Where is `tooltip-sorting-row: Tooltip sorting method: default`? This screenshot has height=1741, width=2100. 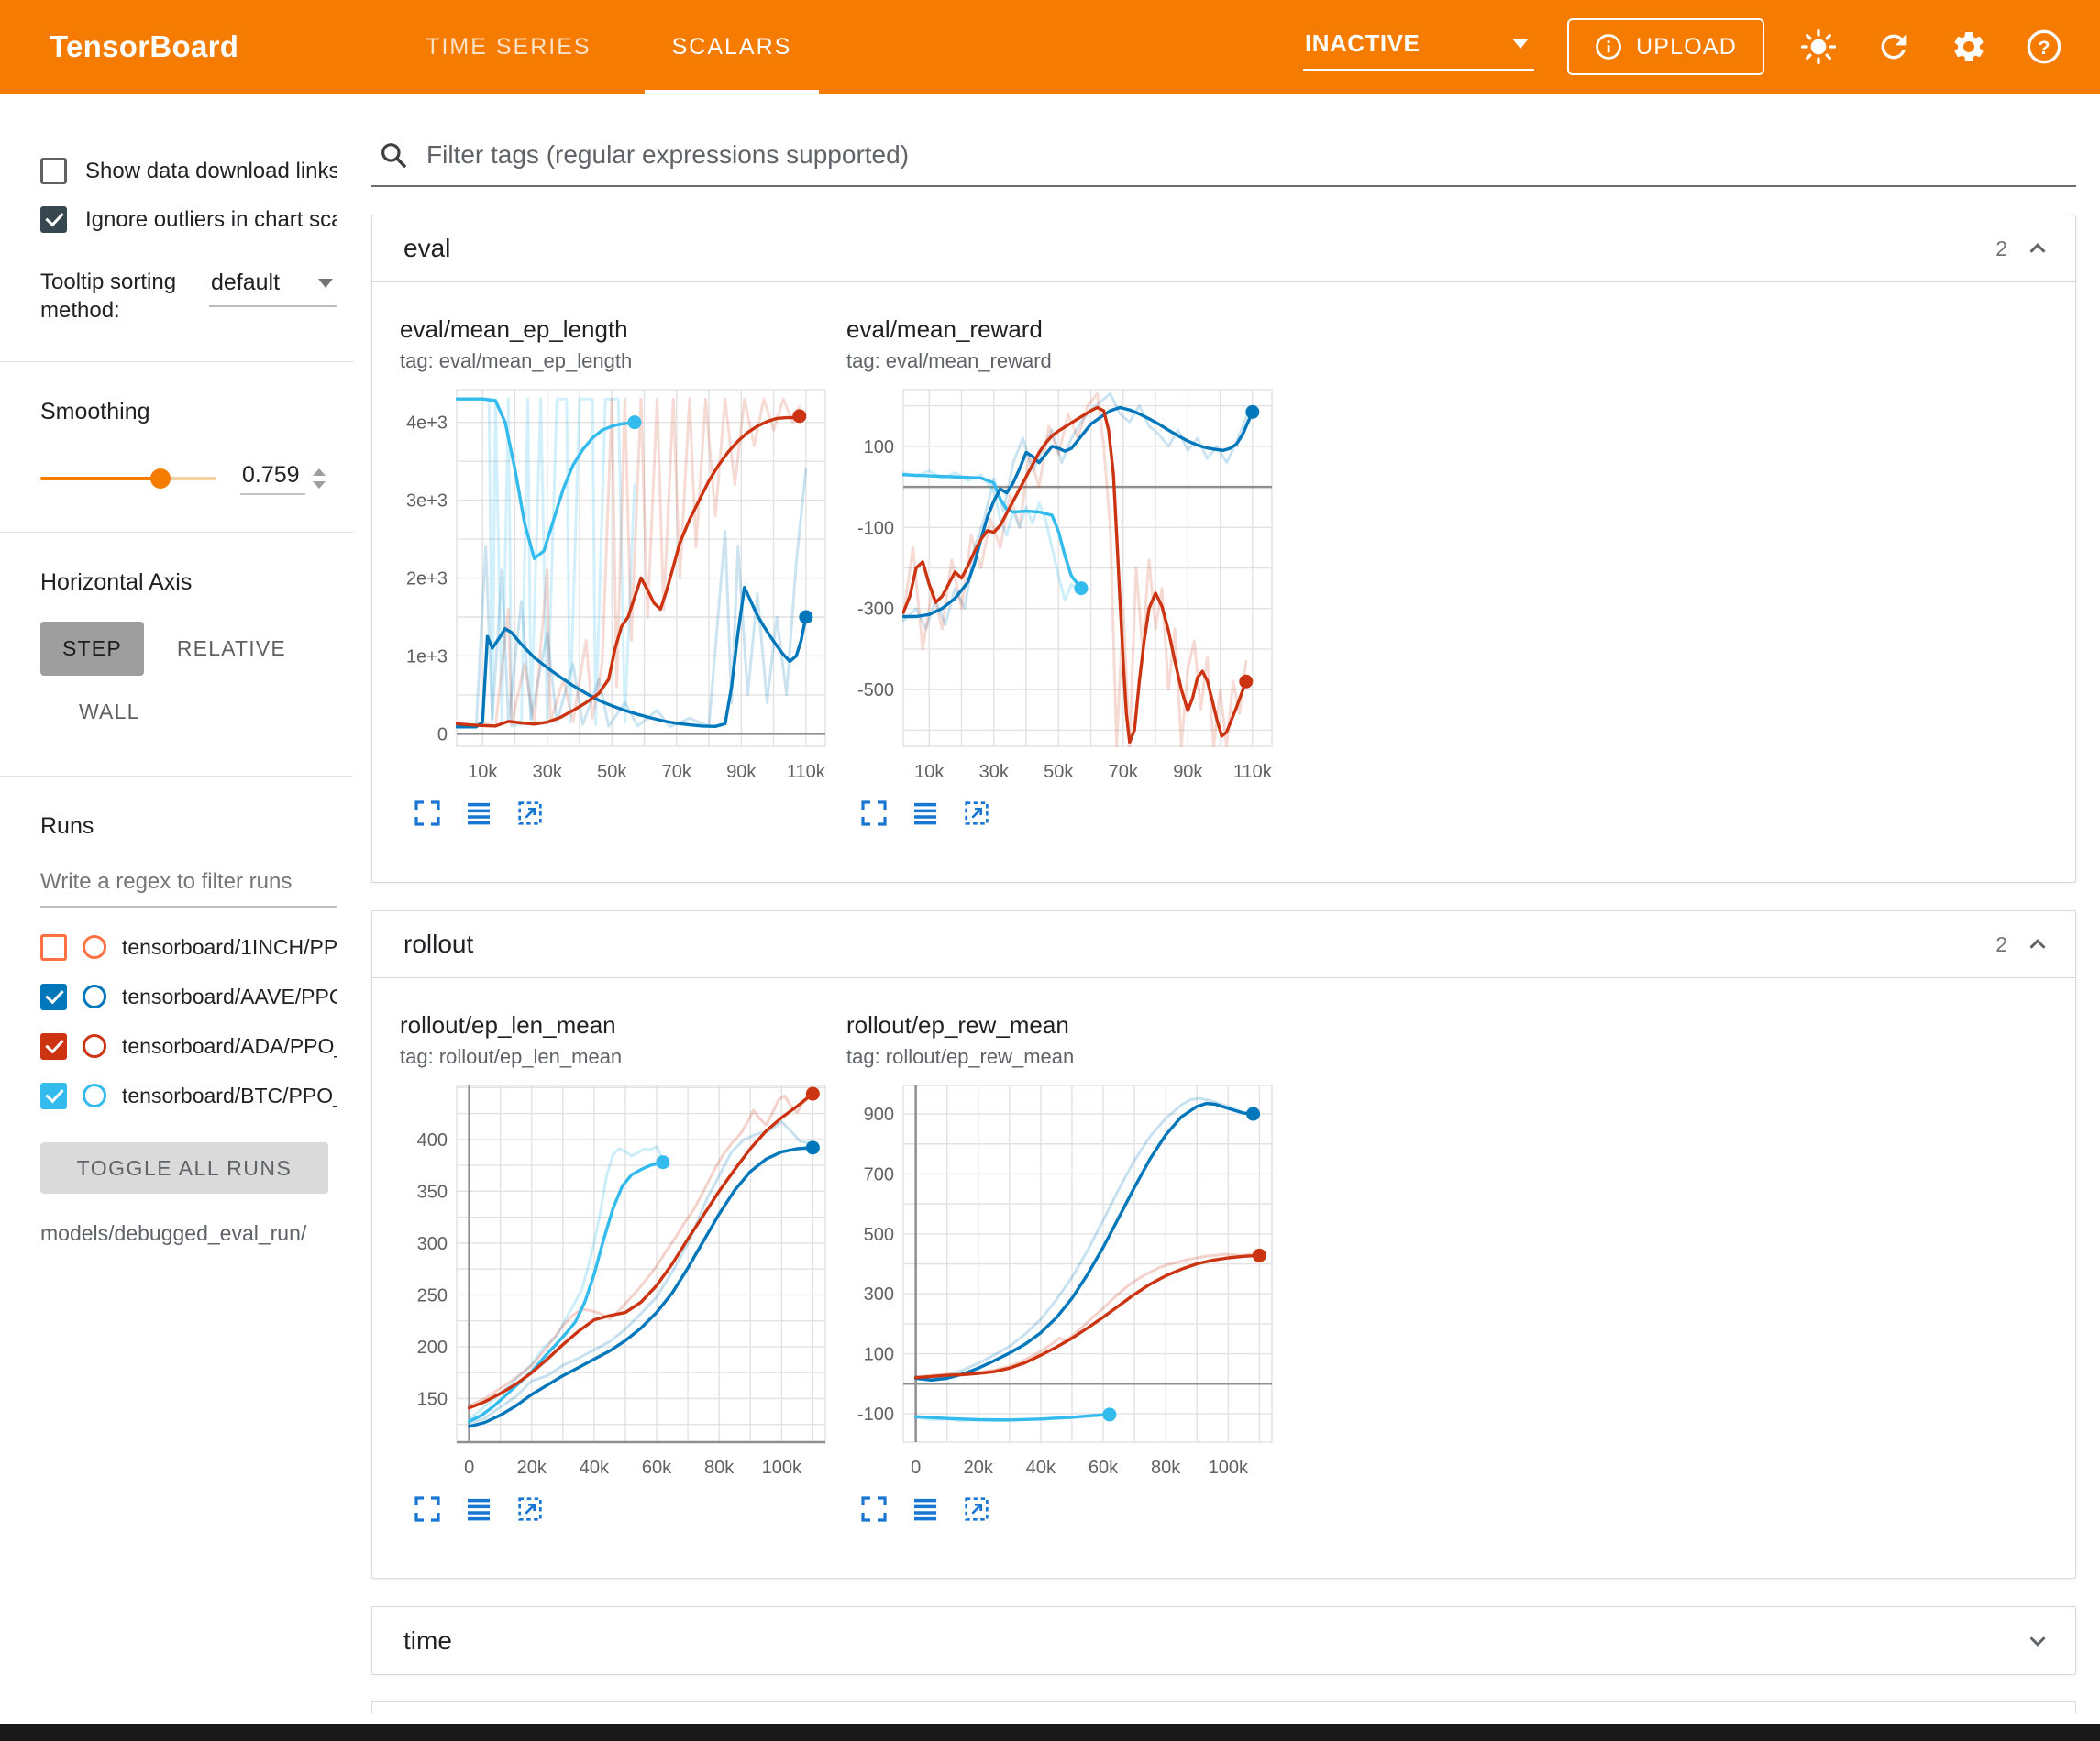 tooltip-sorting-row: Tooltip sorting method: default is located at coordinates (188, 296).